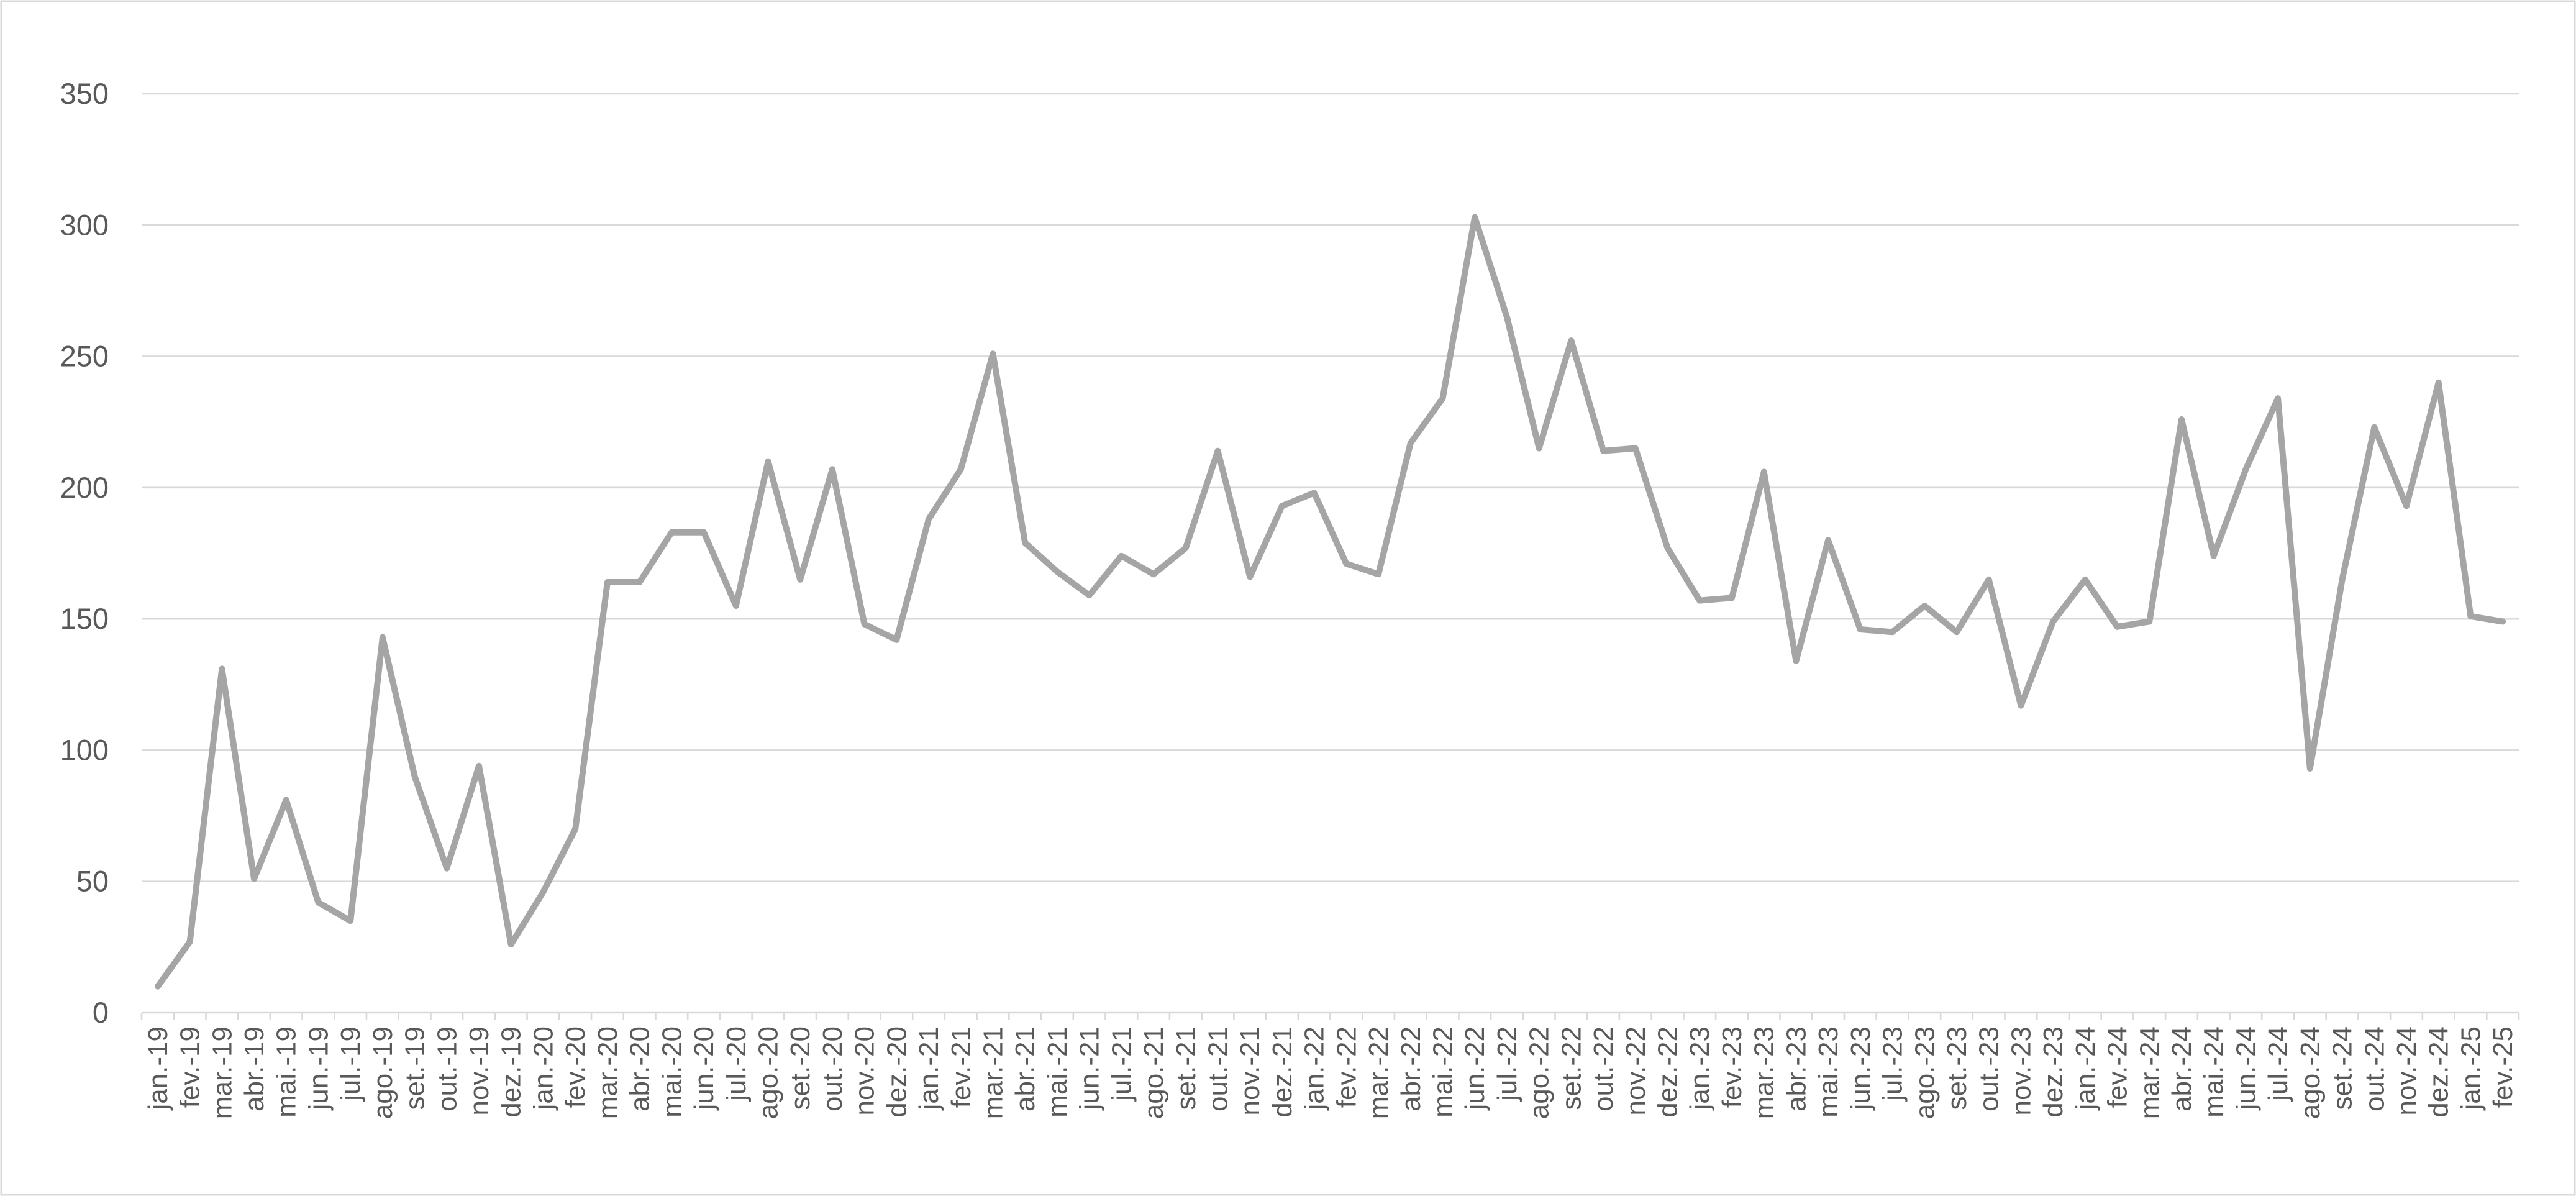 Image resolution: width=2576 pixels, height=1196 pixels. I want to click on x-tick-label: fev.-21, so click(961, 1067).